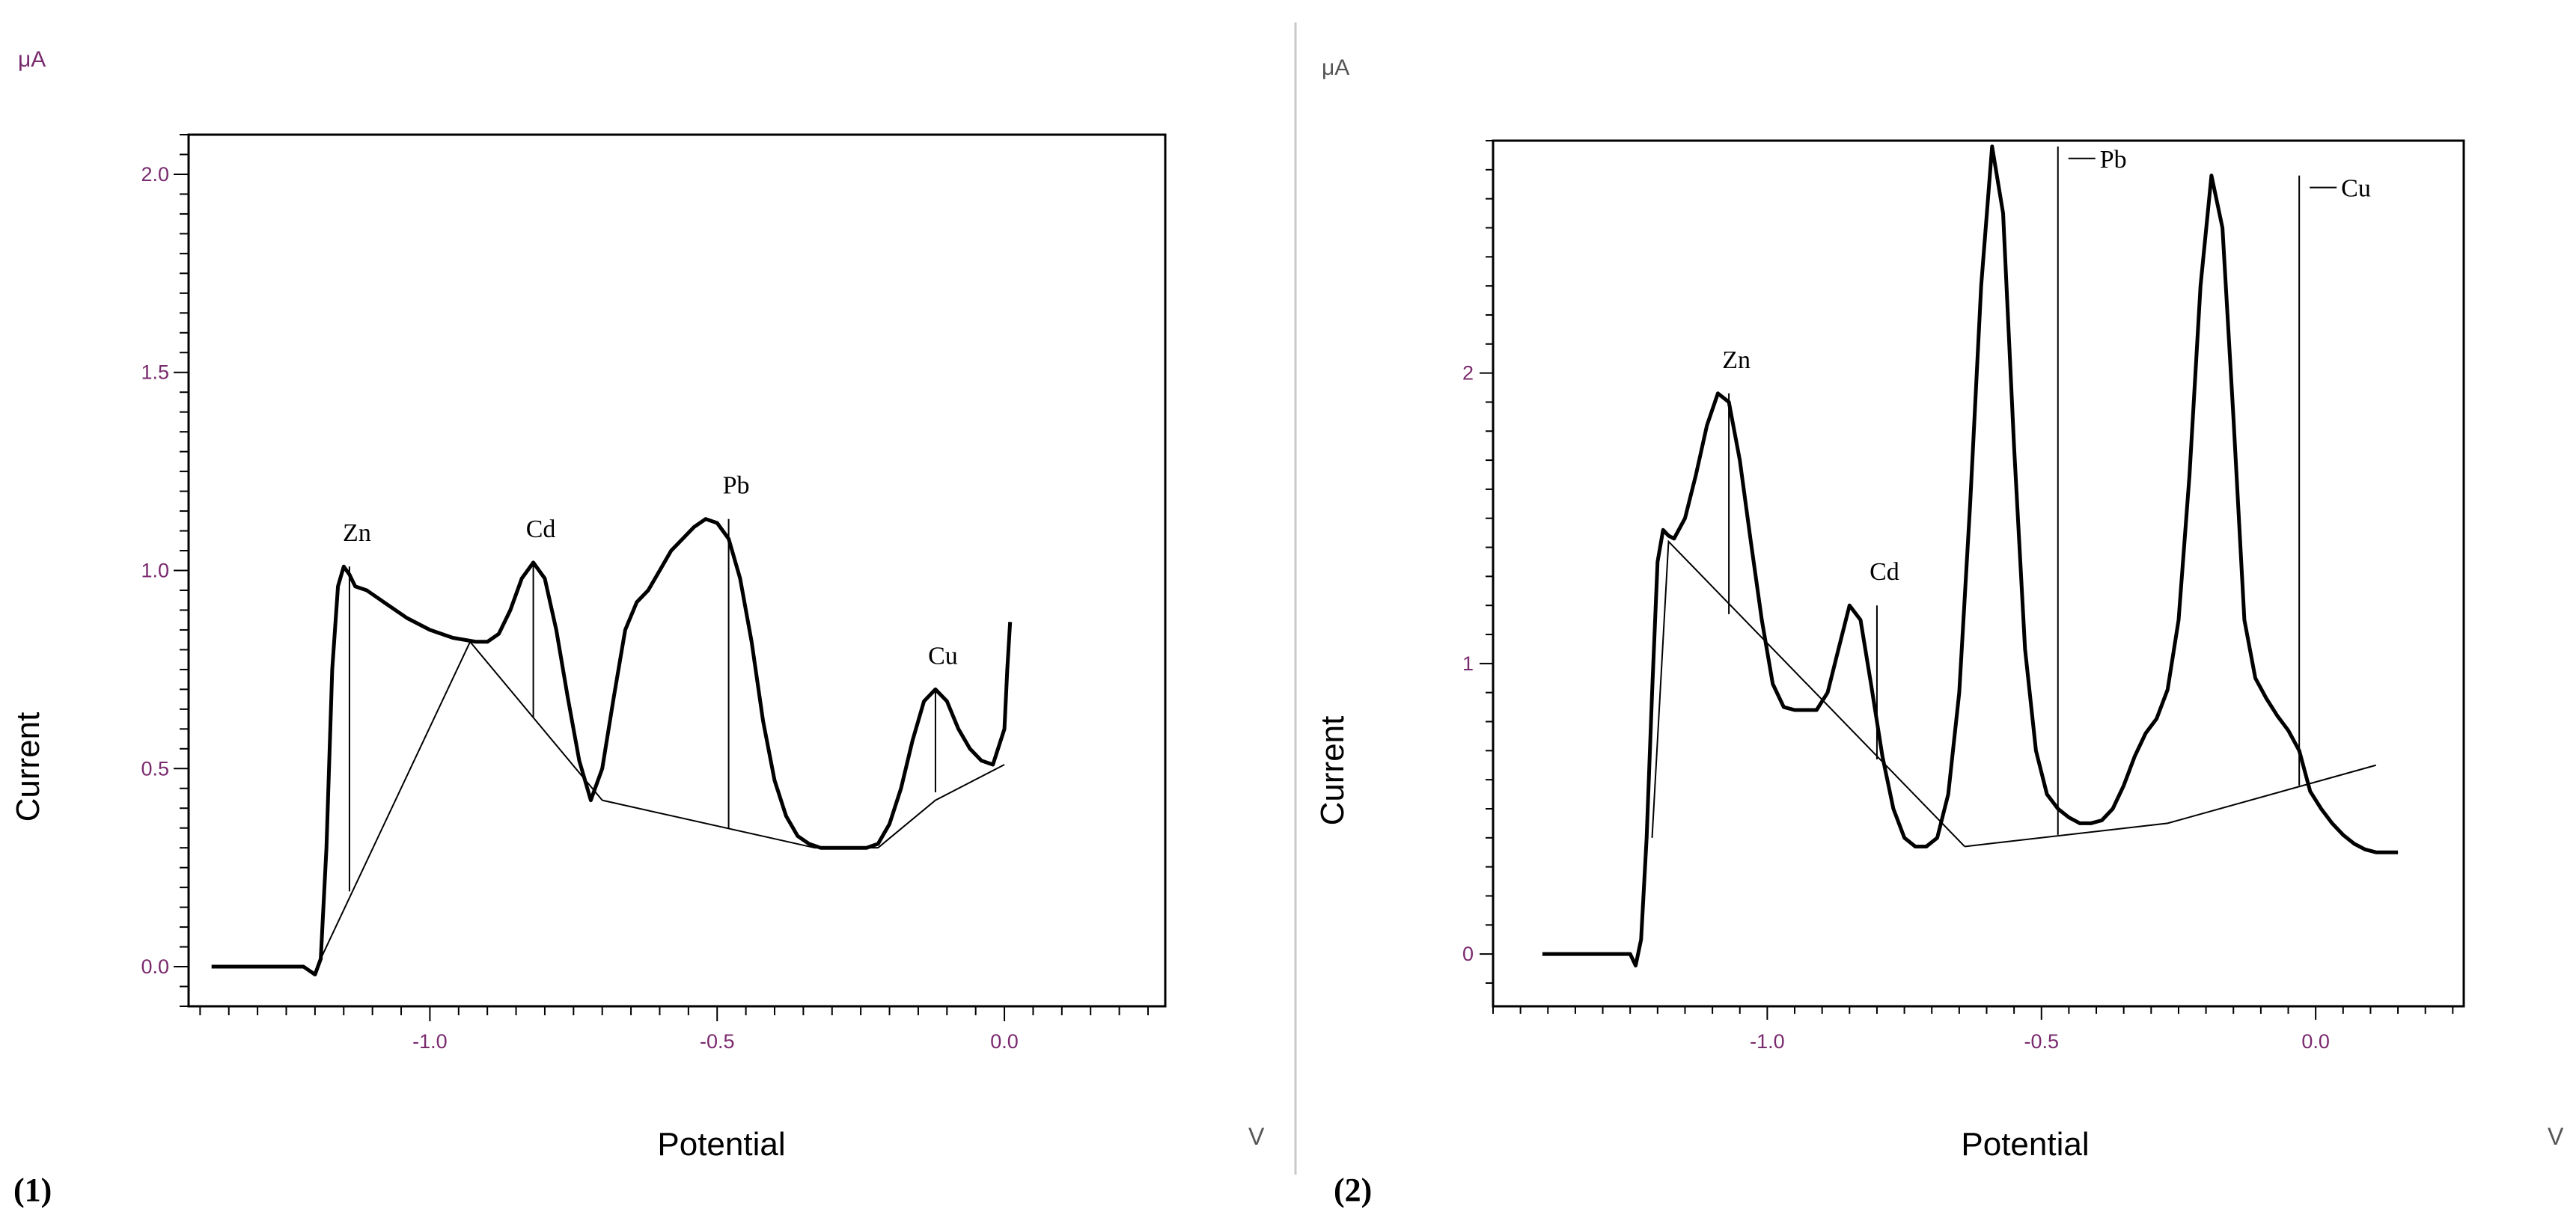 This screenshot has width=2576, height=1227. Describe the element at coordinates (1468, 954) in the screenshot. I see `y-tick-label: 0` at that location.